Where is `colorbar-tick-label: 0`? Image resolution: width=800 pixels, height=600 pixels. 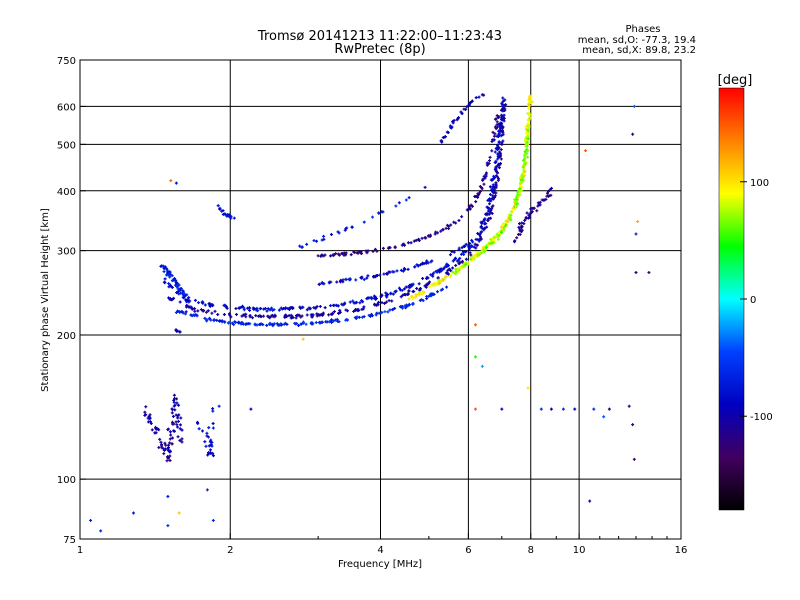 colorbar-tick-label: 0 is located at coordinates (753, 300).